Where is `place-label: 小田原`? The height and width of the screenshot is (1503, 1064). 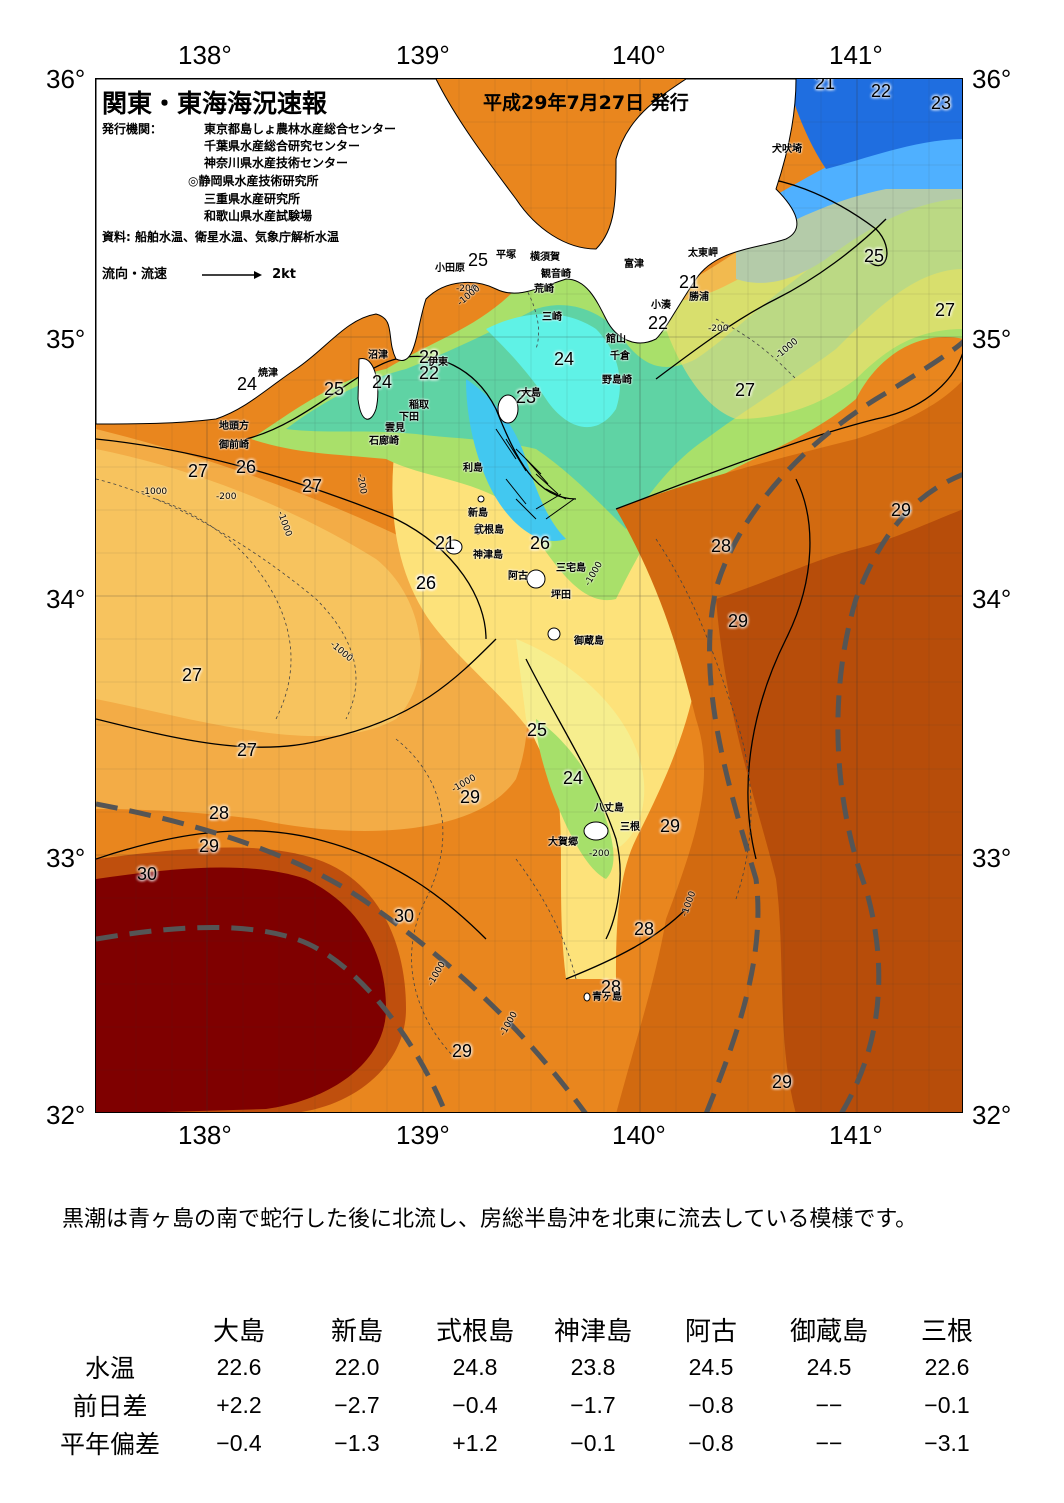
place-label: 小田原 is located at coordinates (450, 268).